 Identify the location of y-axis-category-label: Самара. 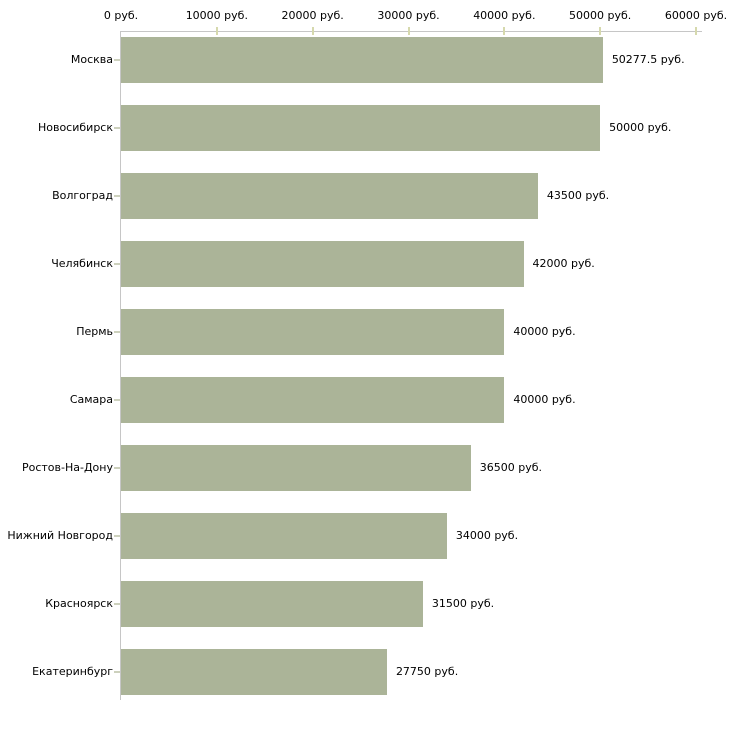
(91, 399).